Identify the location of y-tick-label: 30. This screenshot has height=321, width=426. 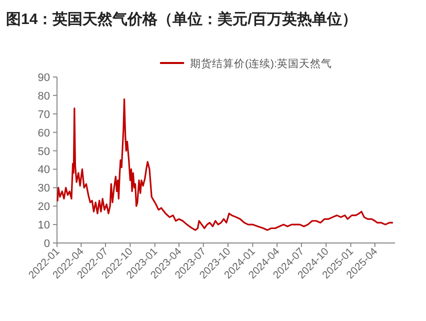
(44, 188).